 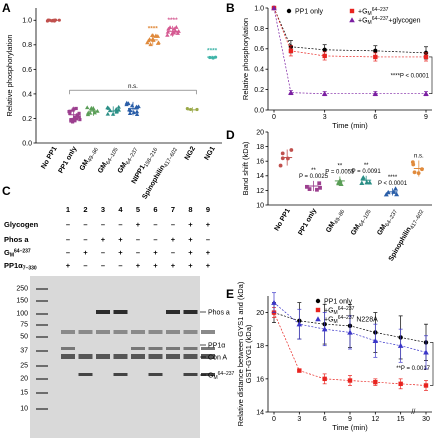 What do you see at coordinates (89, 160) in the screenshot?
I see `a-category-label: GM49–86` at bounding box center [89, 160].